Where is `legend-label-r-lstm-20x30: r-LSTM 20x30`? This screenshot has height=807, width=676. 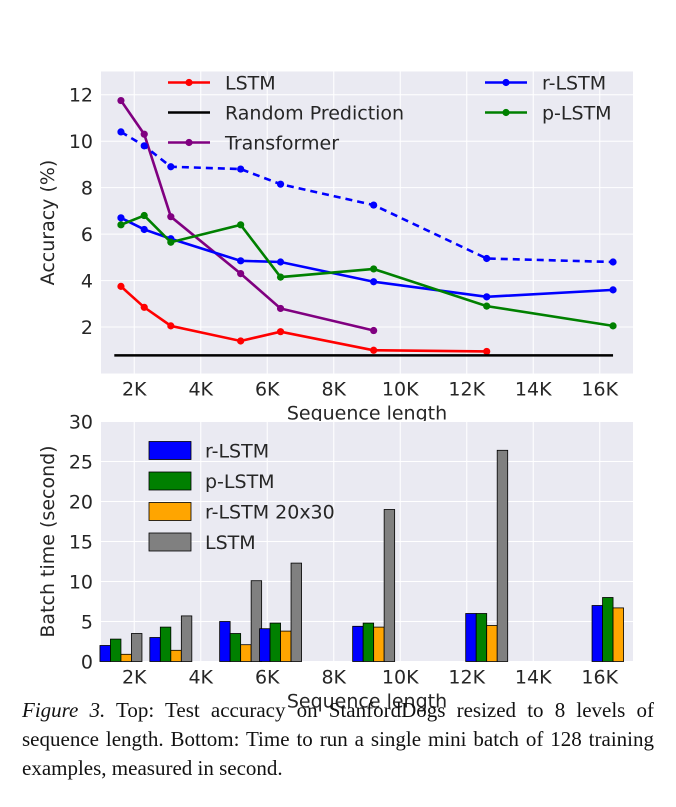 legend-label-r-lstm-20x30: r-LSTM 20x30 is located at coordinates (270, 513).